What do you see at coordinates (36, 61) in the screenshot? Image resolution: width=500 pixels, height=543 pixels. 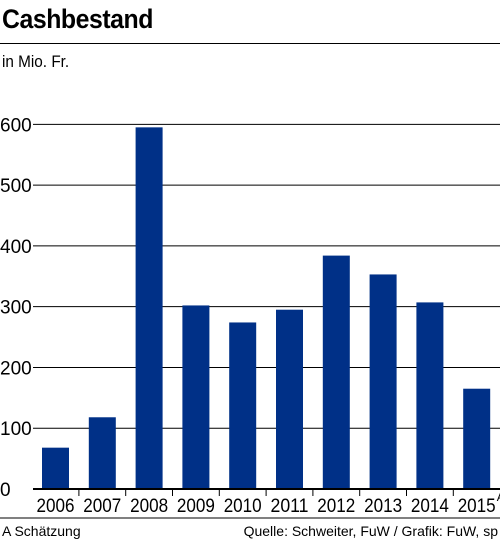 I see `unit-label: in Mio. Fr.` at bounding box center [36, 61].